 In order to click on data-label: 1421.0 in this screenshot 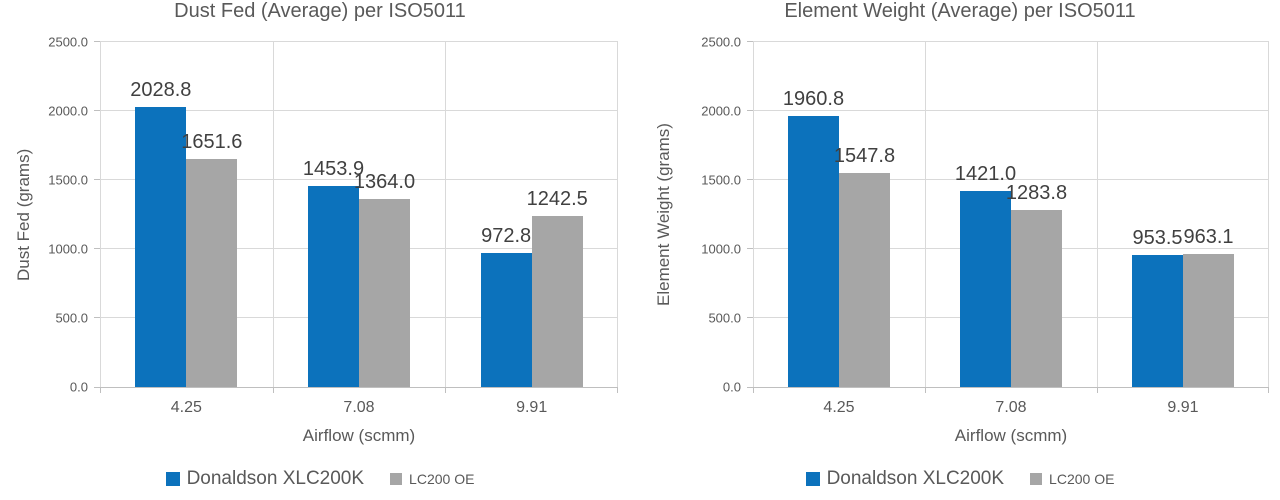, I will do `click(985, 173)`.